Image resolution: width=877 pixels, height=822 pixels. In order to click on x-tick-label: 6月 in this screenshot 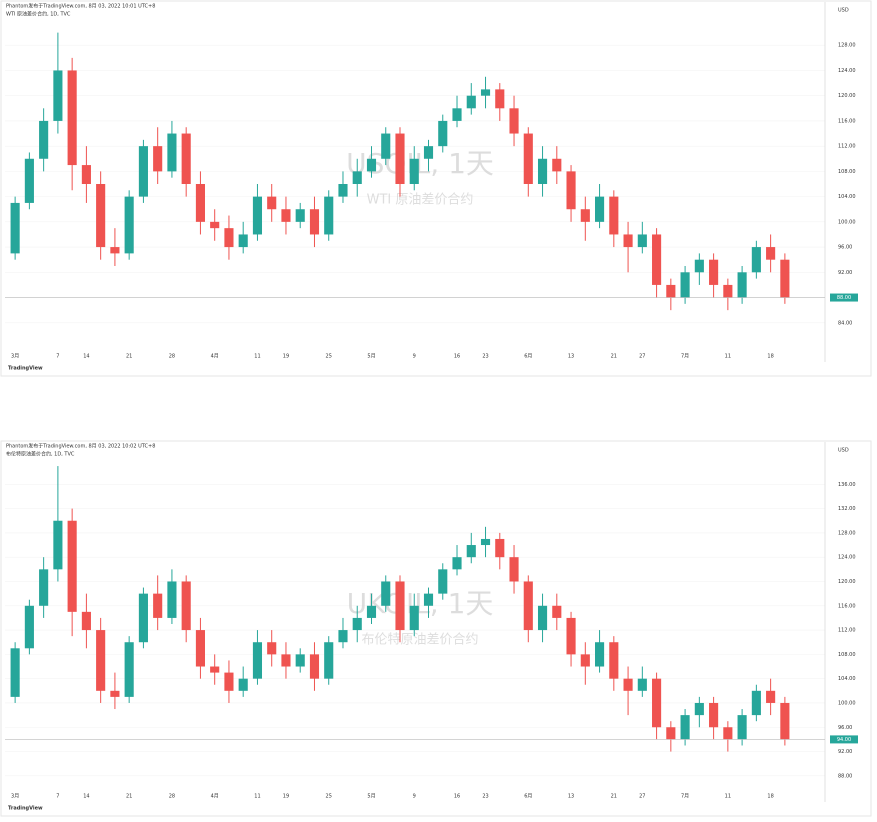, I will do `click(528, 357)`.